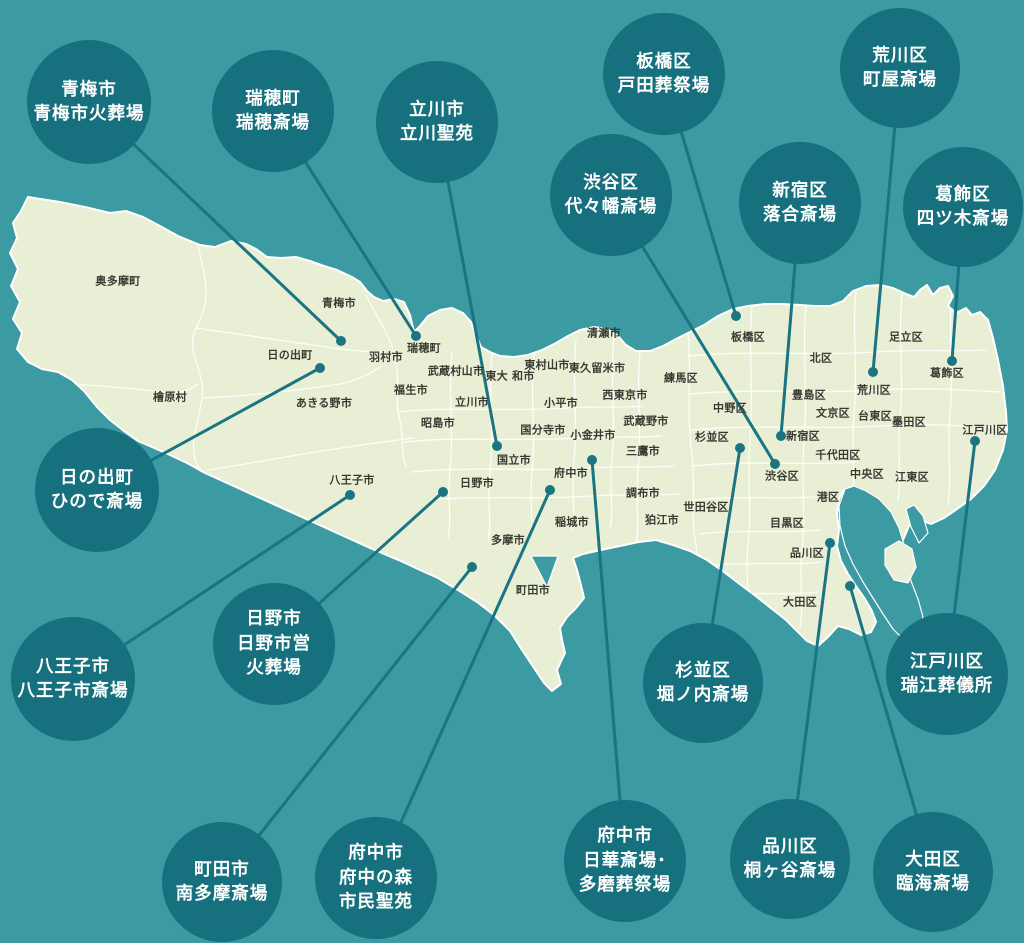 The width and height of the screenshot is (1024, 943). I want to click on map-region-label: 日野市, so click(477, 483).